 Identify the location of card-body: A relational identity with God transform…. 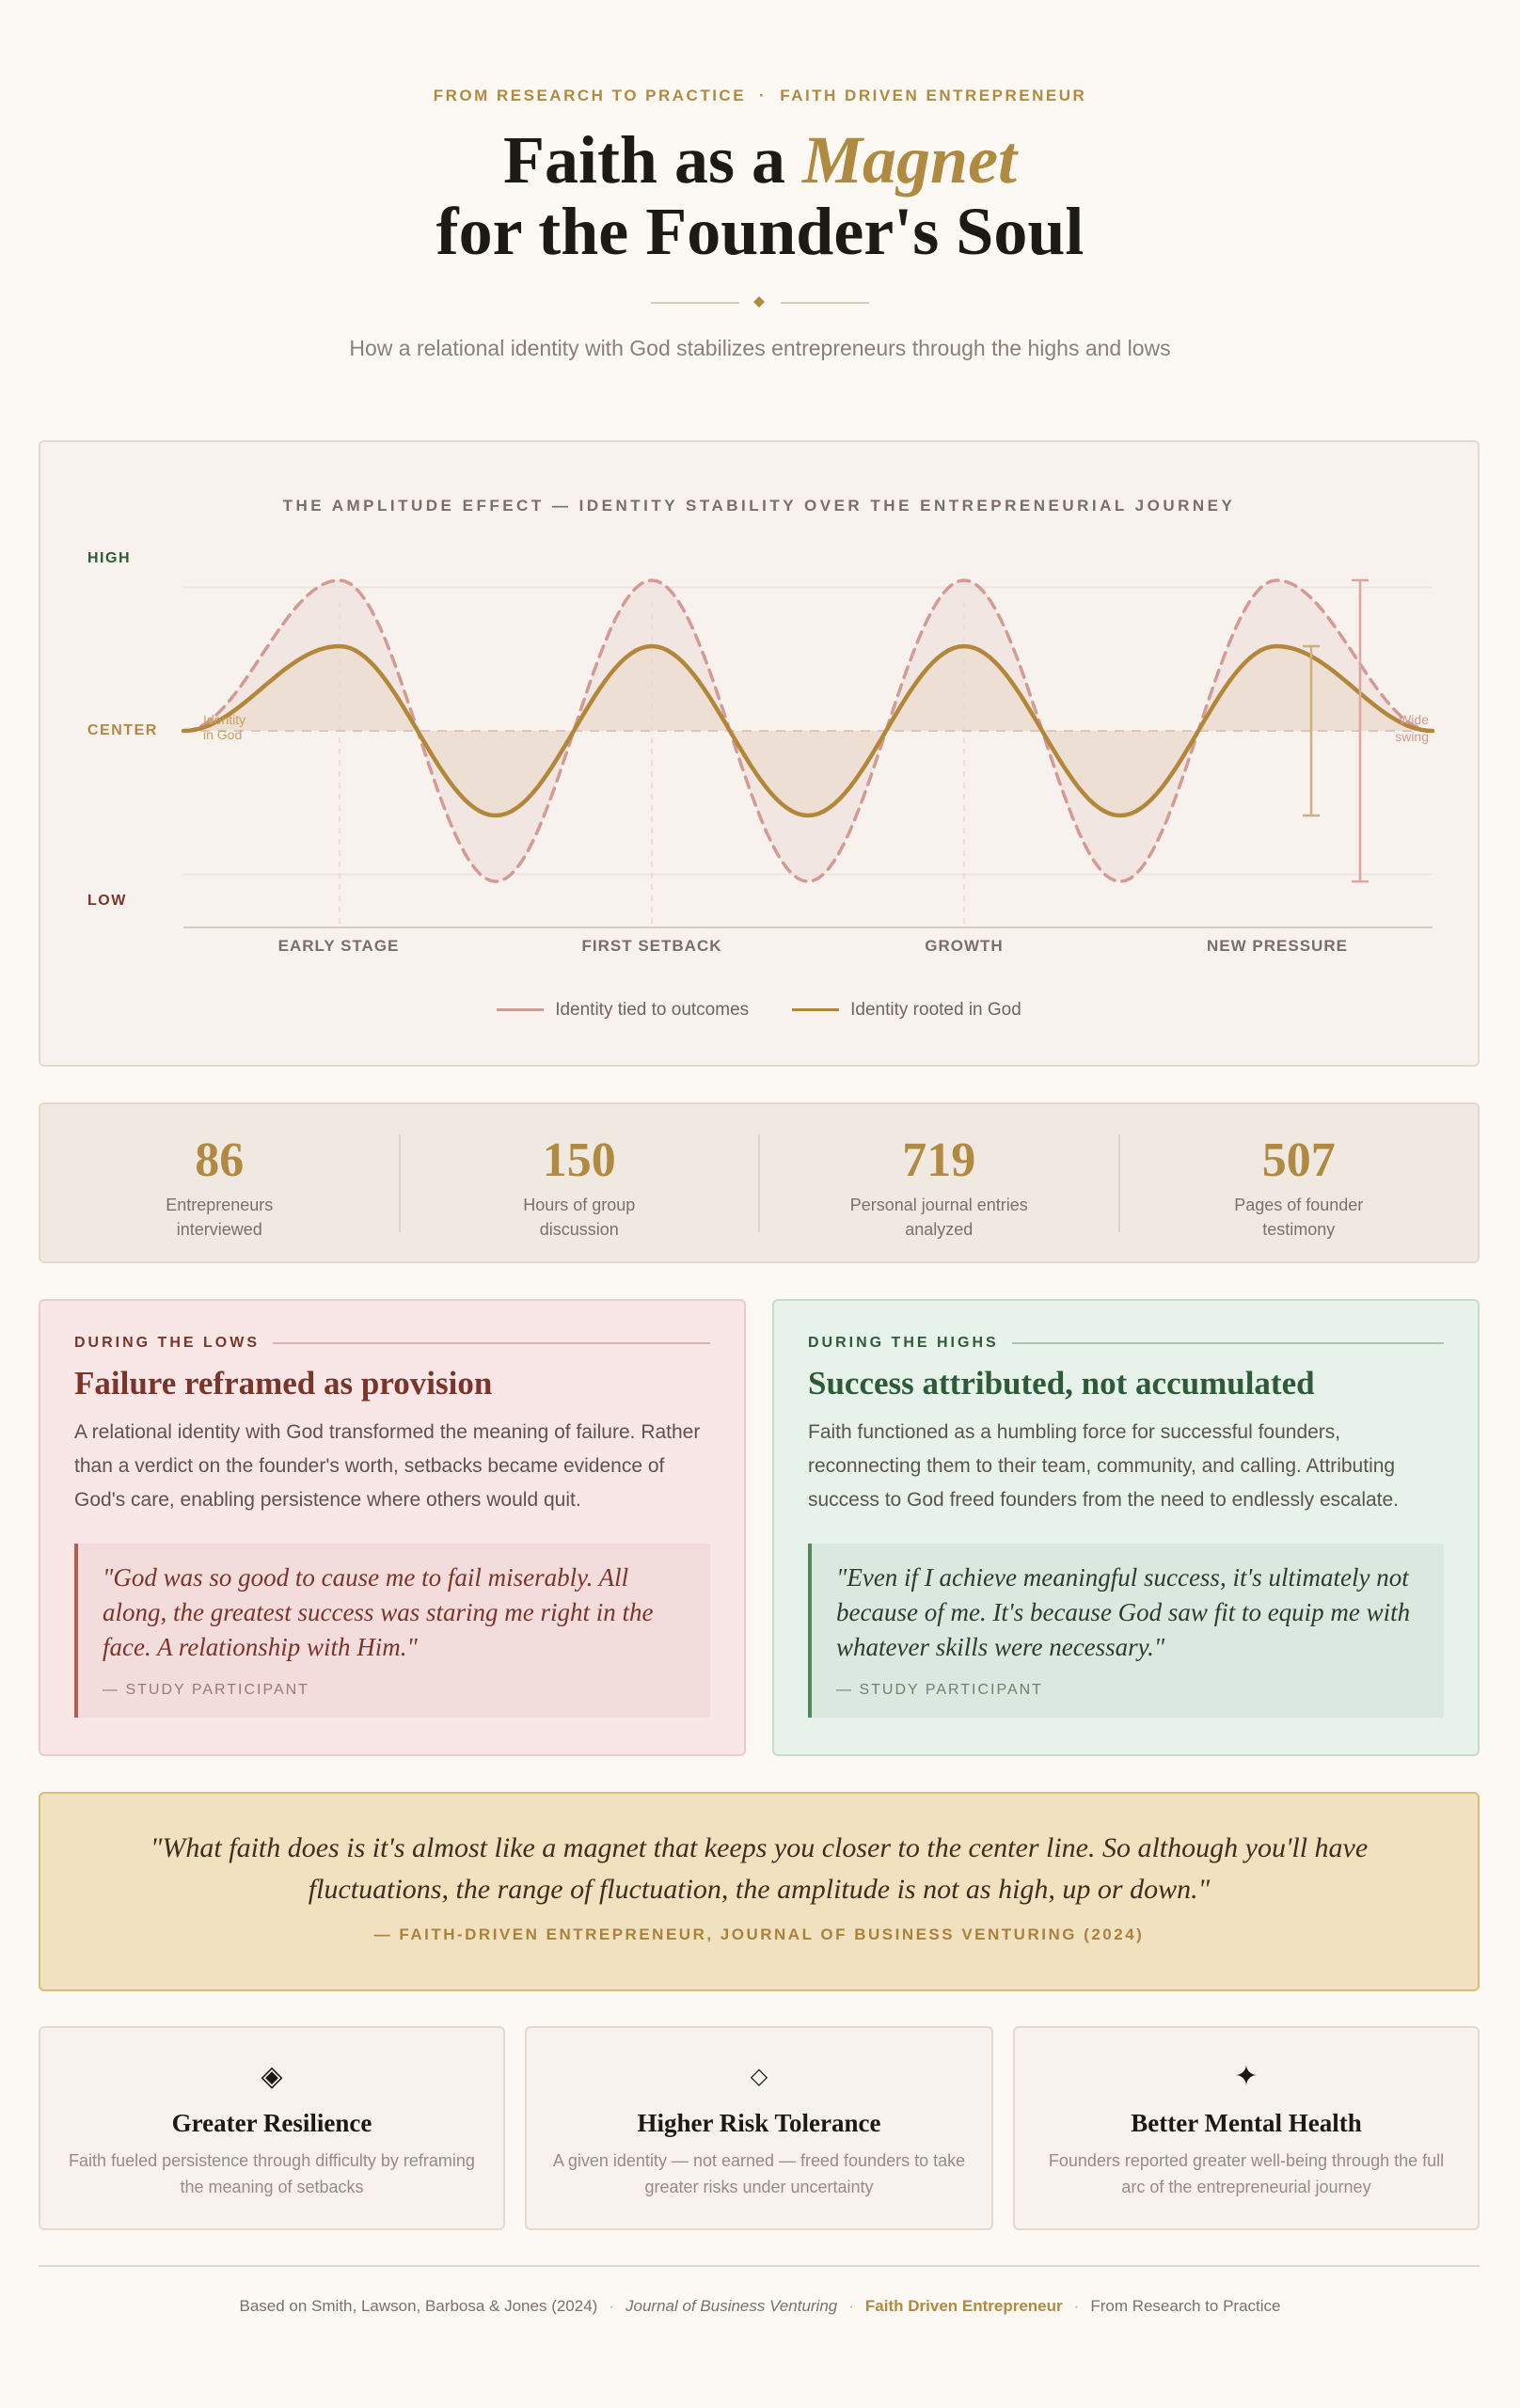
(387, 1466).